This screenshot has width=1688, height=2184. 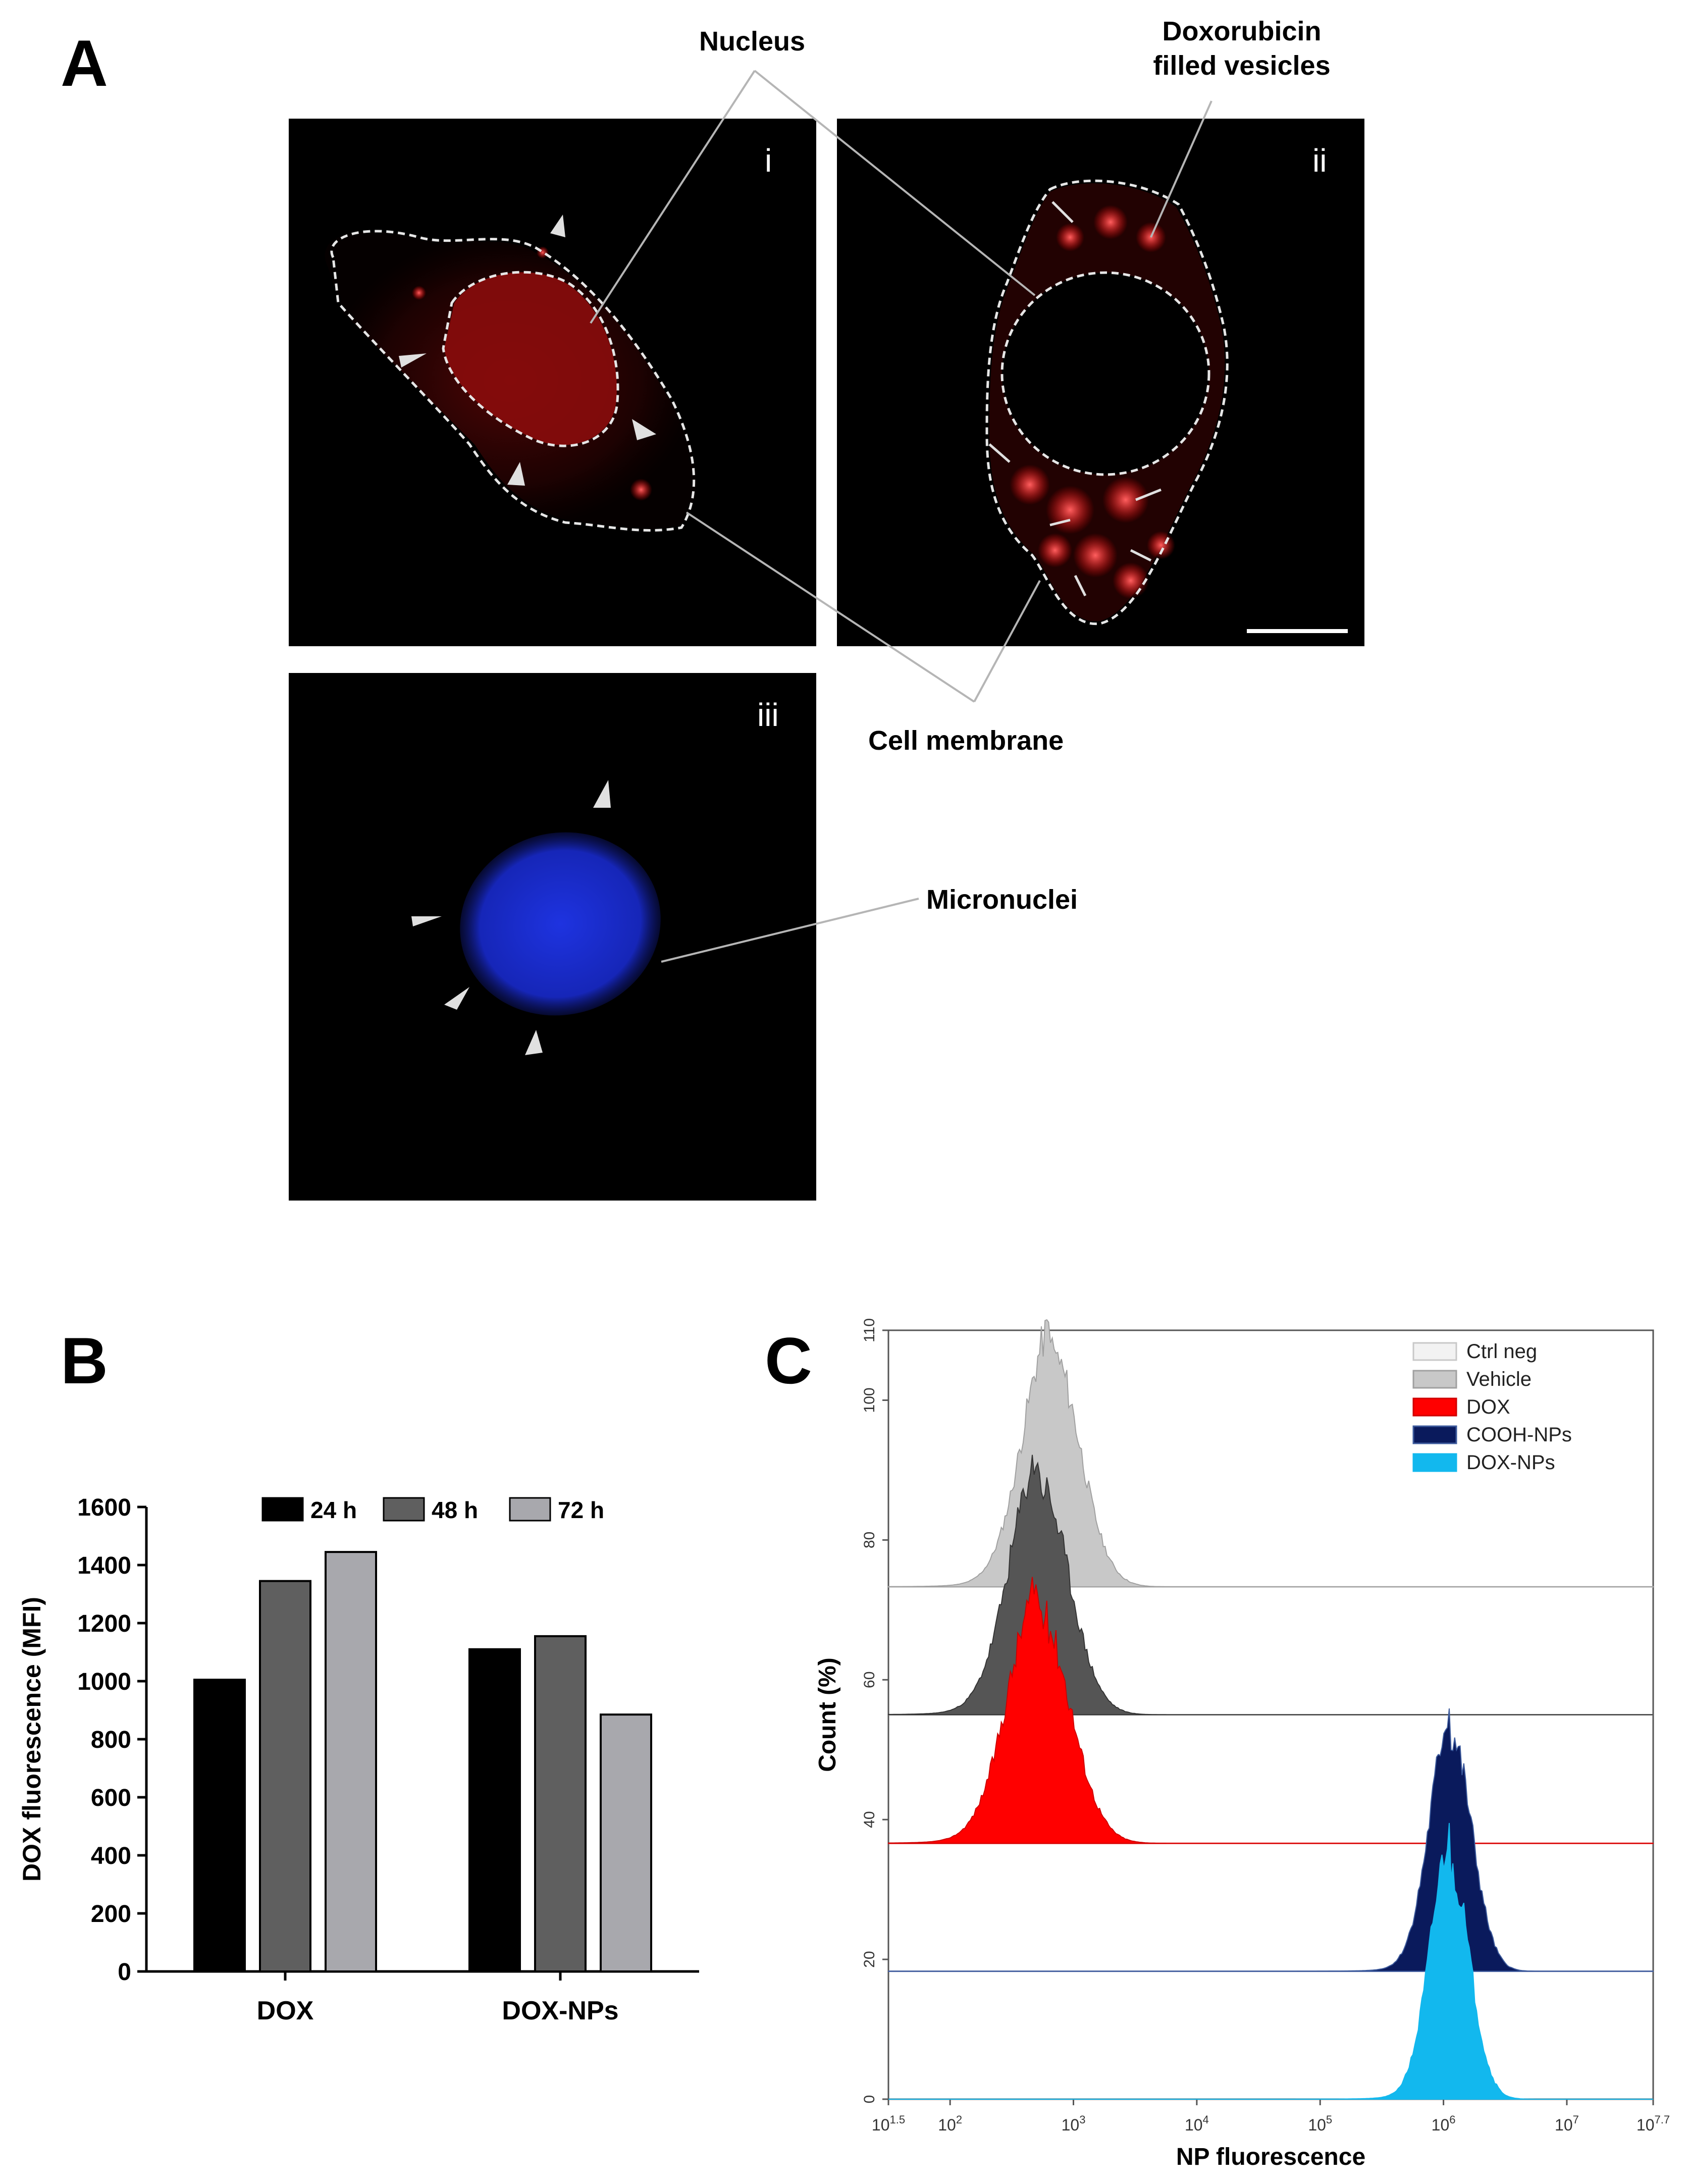 I want to click on arrows-ii, so click(x=1075, y=399).